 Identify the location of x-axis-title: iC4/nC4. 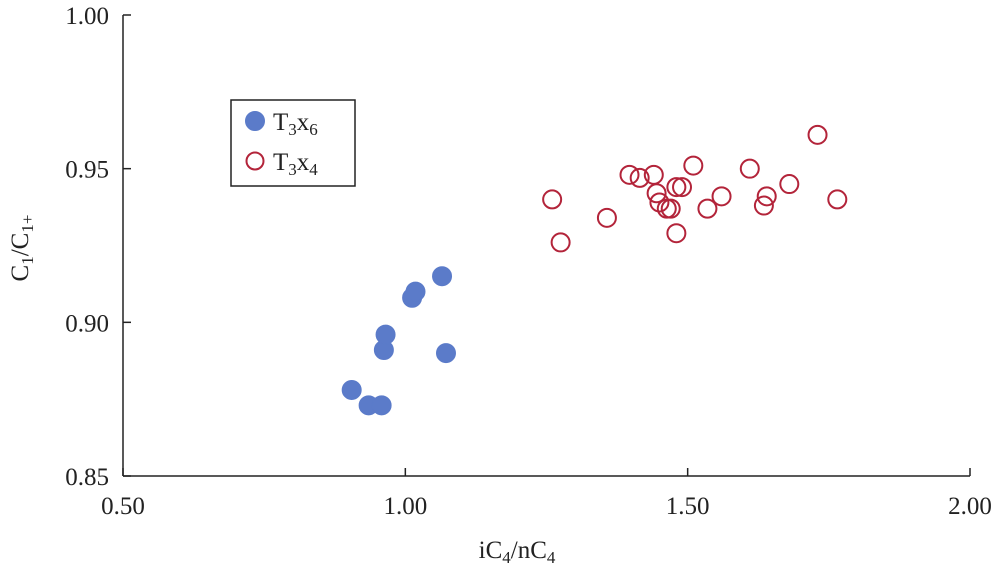
(517, 552).